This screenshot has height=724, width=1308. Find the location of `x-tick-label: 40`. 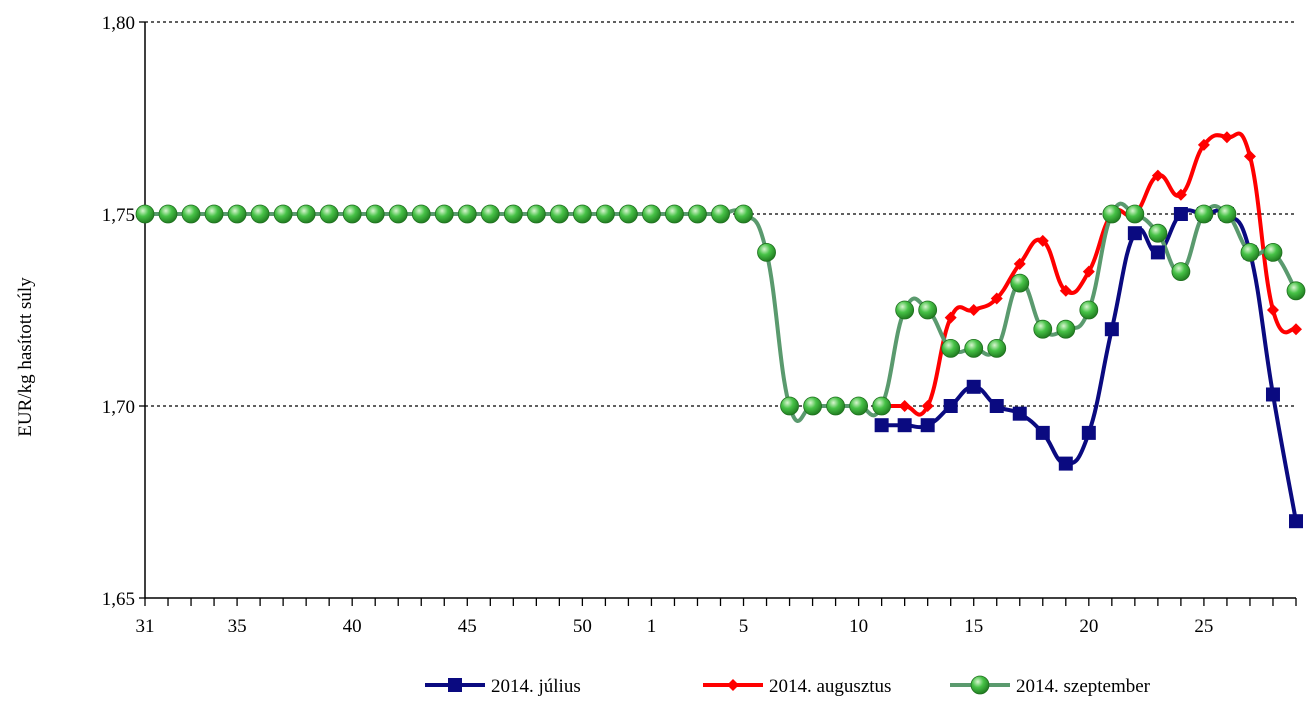

x-tick-label: 40 is located at coordinates (352, 626).